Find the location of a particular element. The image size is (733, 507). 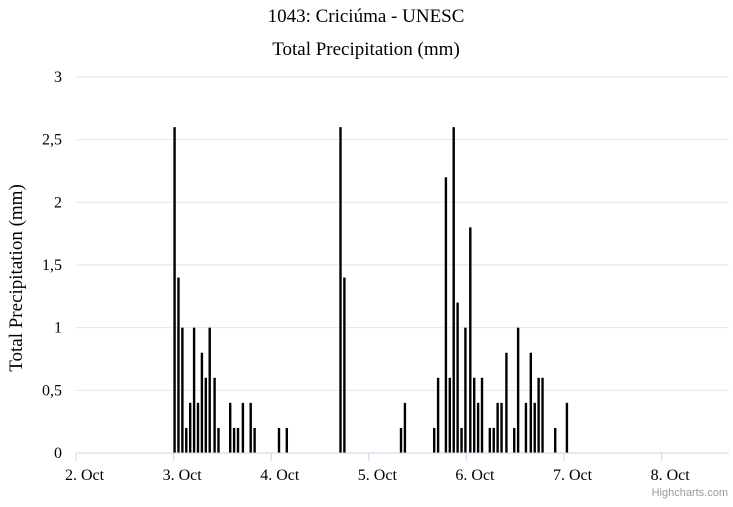

y-tick-label: 0,5 is located at coordinates (52, 390).